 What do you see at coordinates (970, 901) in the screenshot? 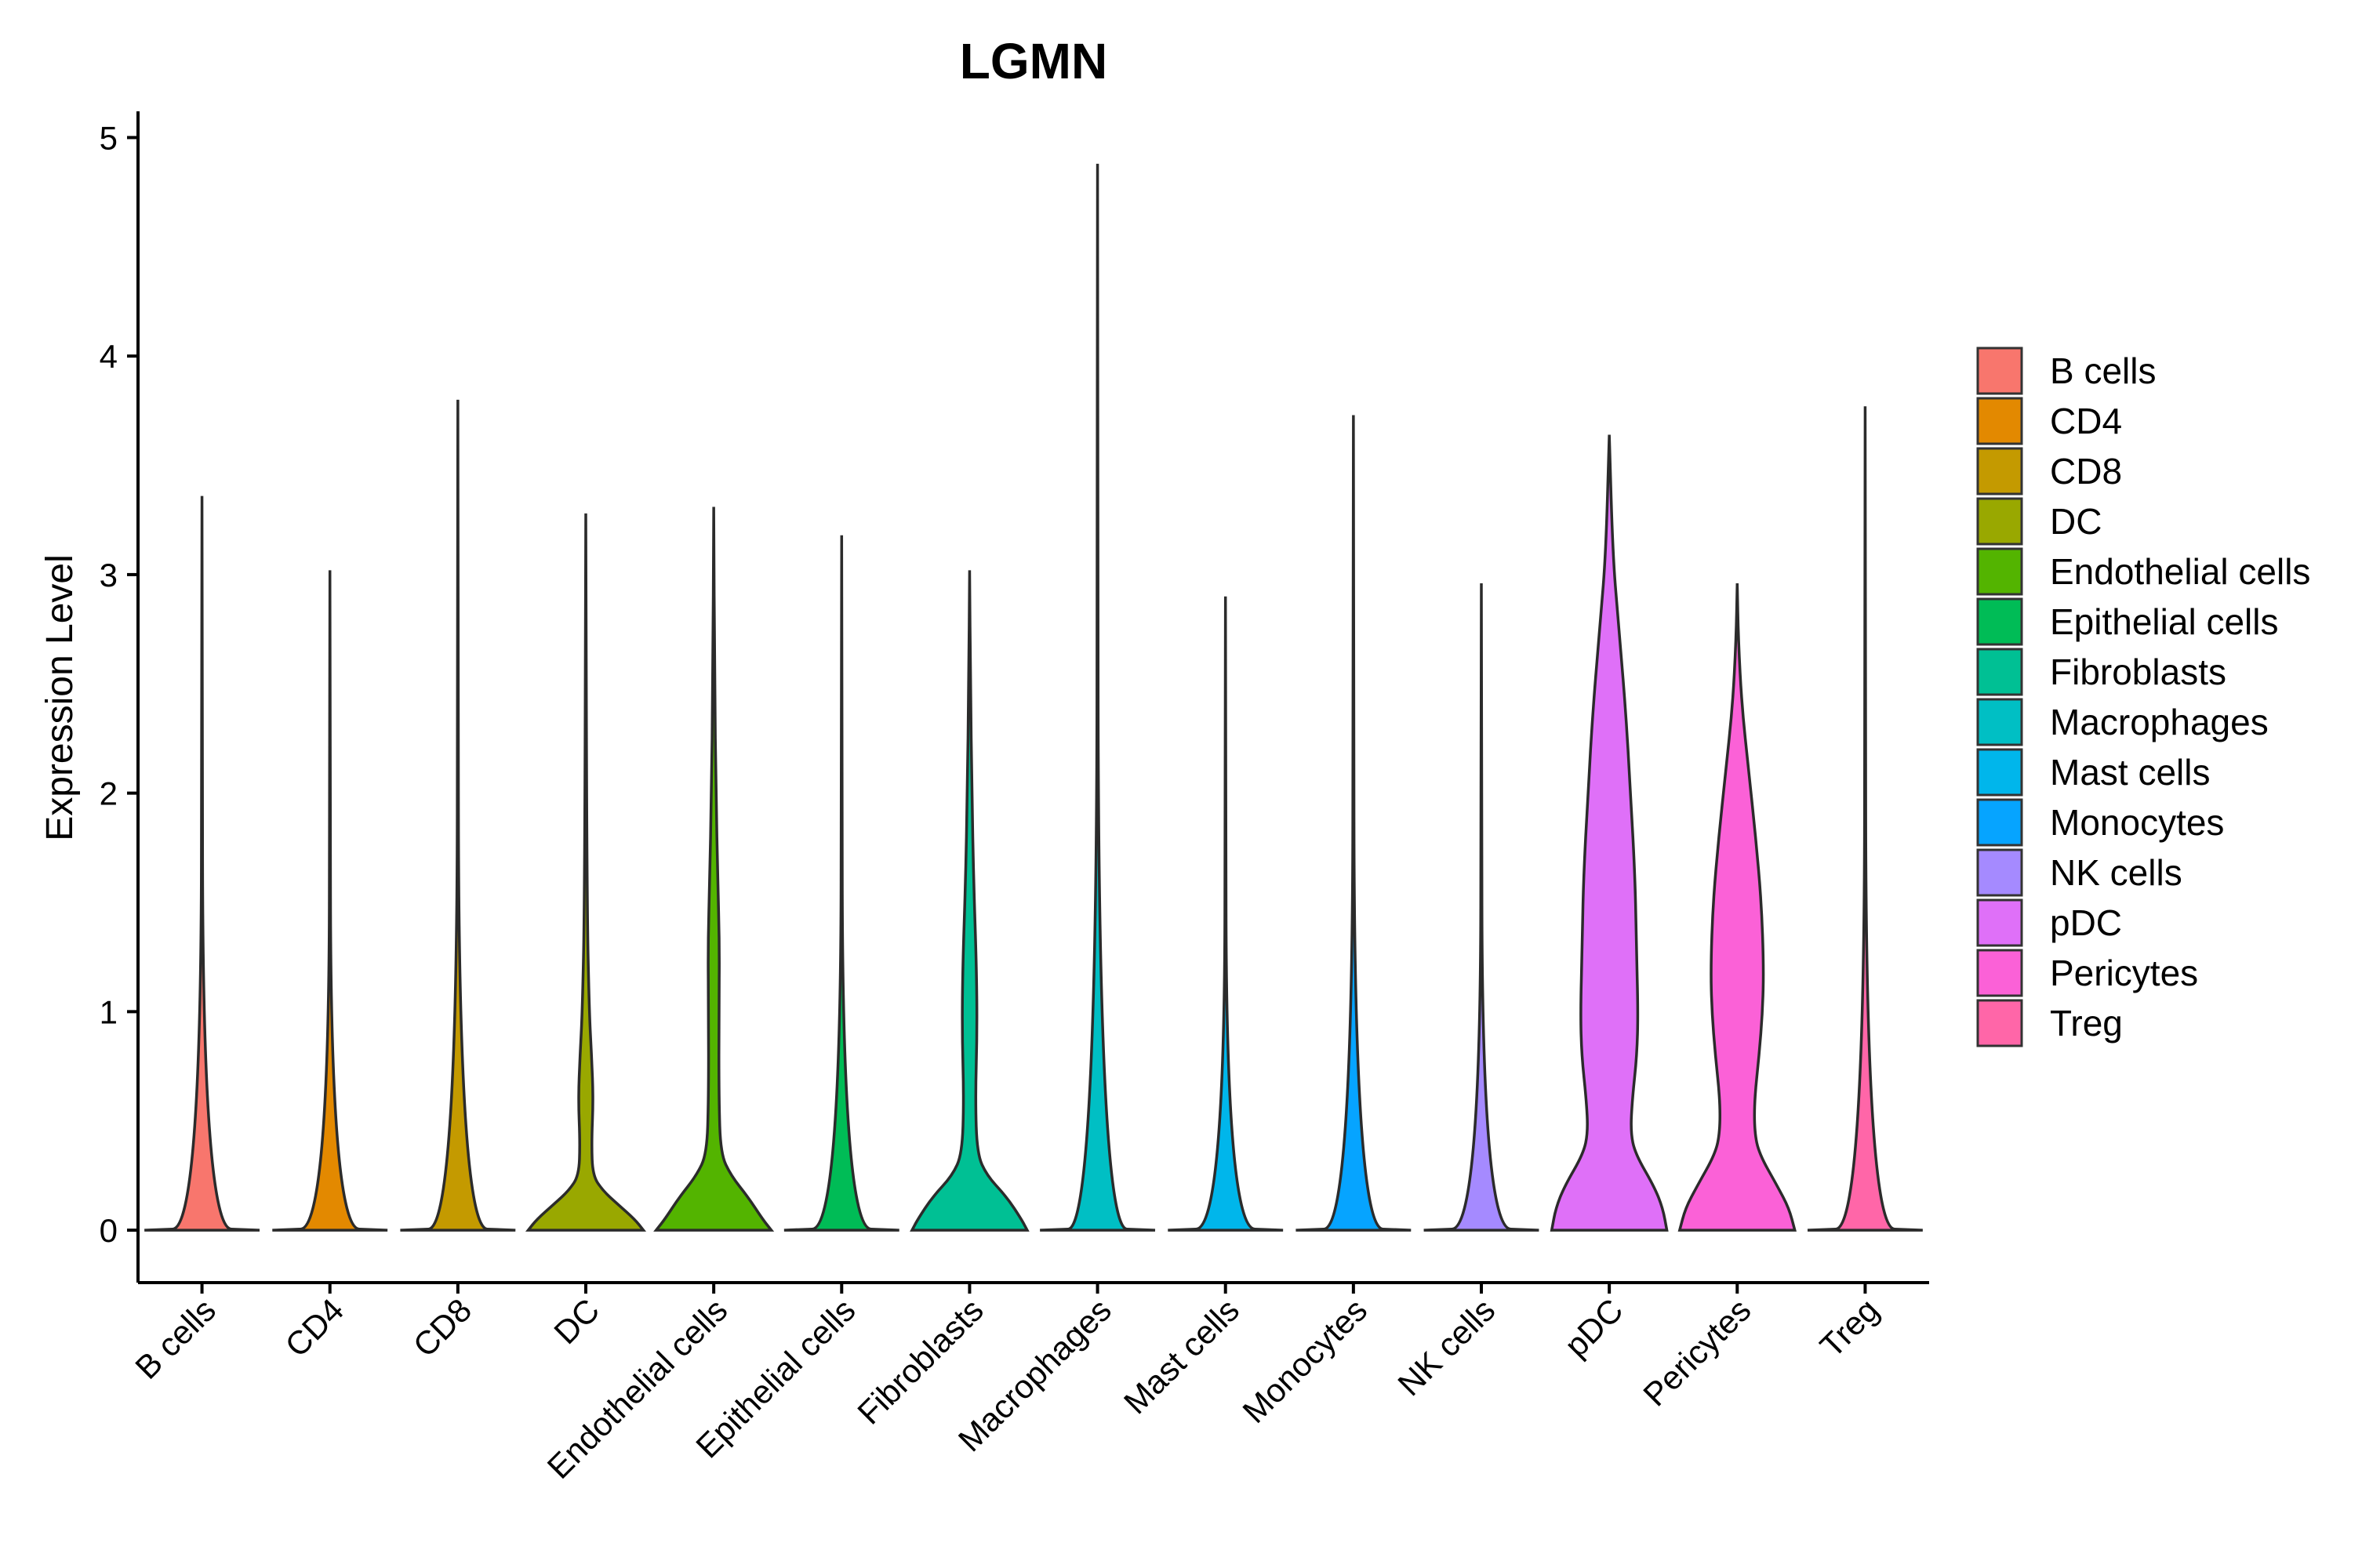
I see `violin-fibroblasts` at bounding box center [970, 901].